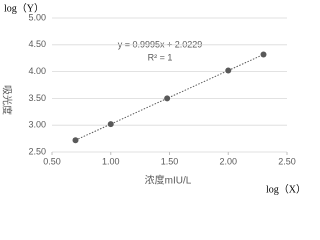 The height and width of the screenshot is (240, 320). Describe the element at coordinates (287, 161) in the screenshot. I see `x-tick-label: 2.50` at that location.